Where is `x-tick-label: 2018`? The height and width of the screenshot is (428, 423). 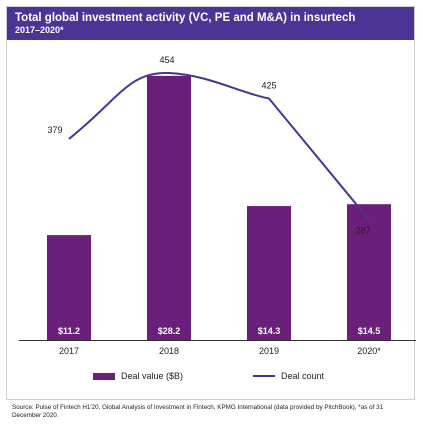 x-tick-label: 2018 is located at coordinates (169, 351).